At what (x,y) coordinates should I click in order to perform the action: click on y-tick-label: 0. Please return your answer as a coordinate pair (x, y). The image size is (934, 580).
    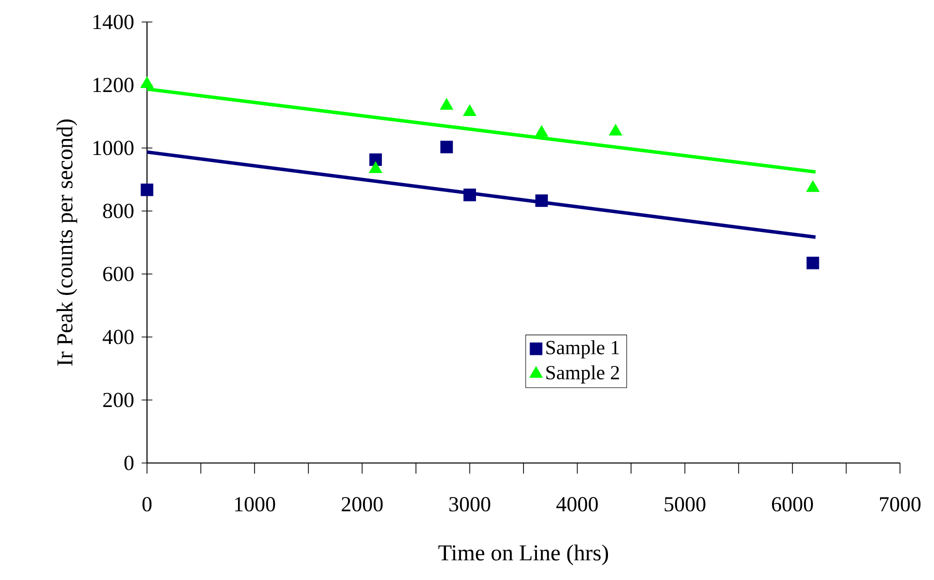
    Looking at the image, I should click on (129, 463).